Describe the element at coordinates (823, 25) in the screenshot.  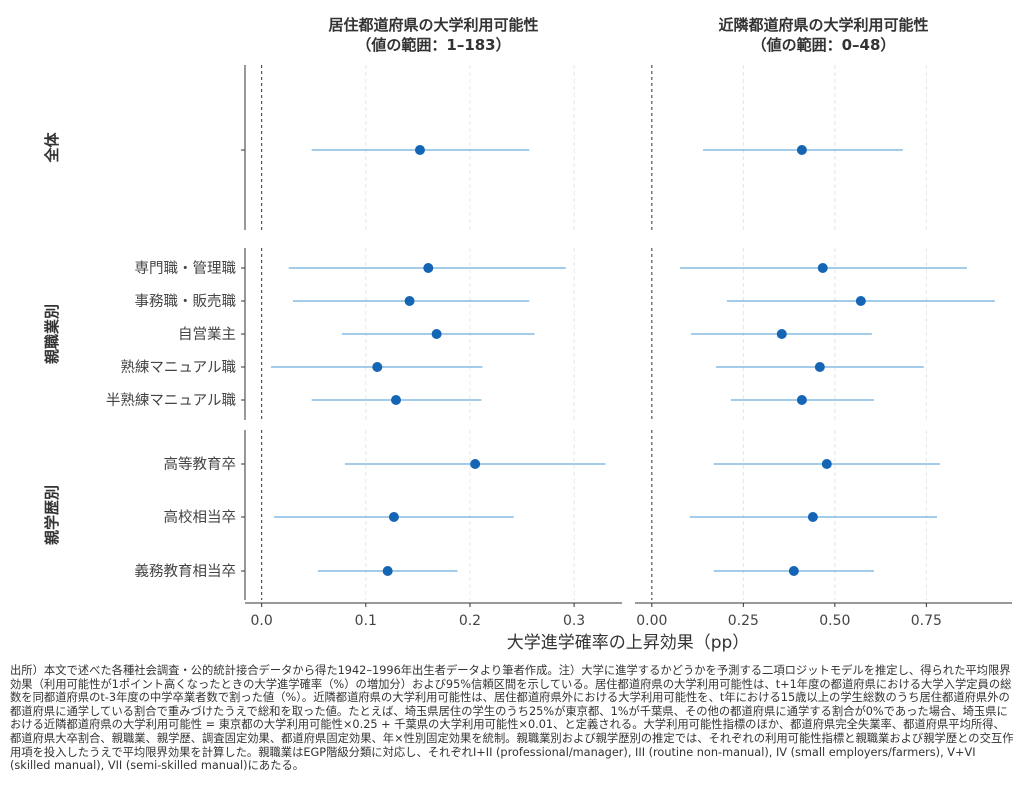
I see `panel-title: 近隣都道府県の大学利用可能性` at that location.